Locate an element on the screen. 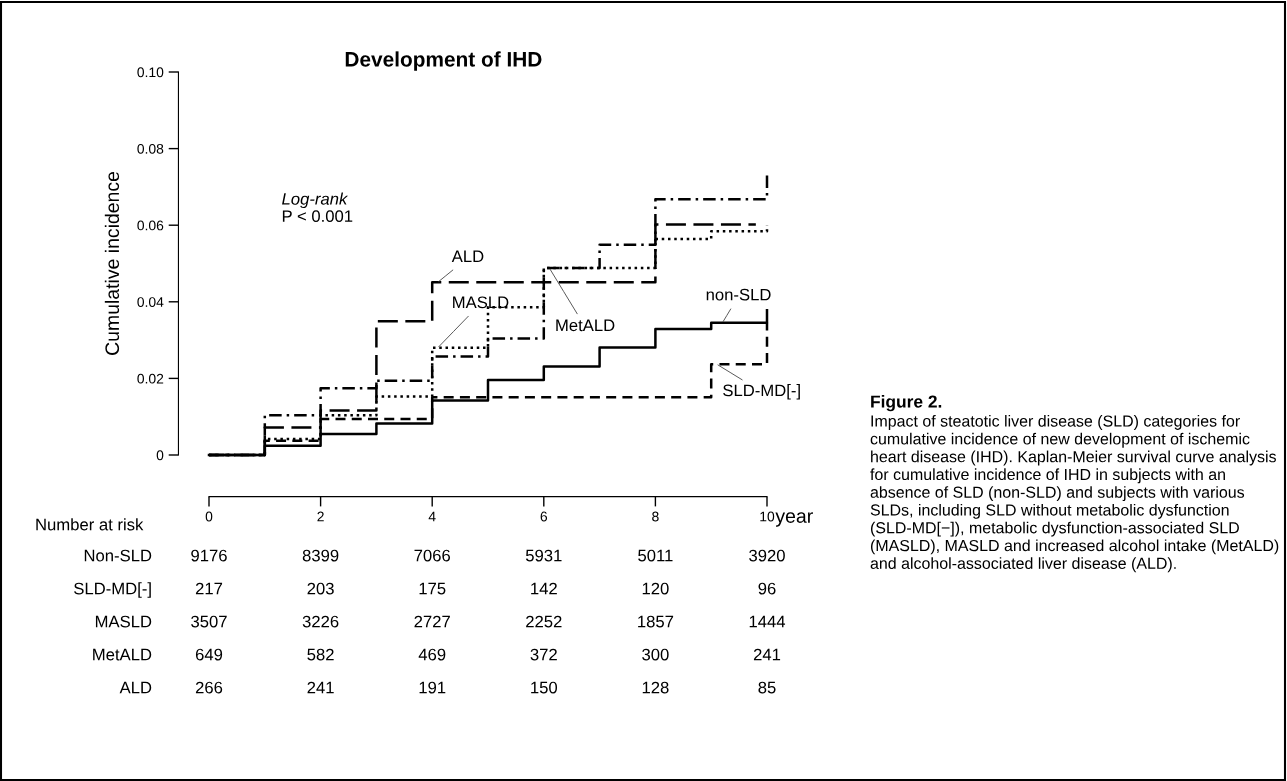 Image resolution: width=1287 pixels, height=781 pixels. x-tick-label: 0 is located at coordinates (209, 516).